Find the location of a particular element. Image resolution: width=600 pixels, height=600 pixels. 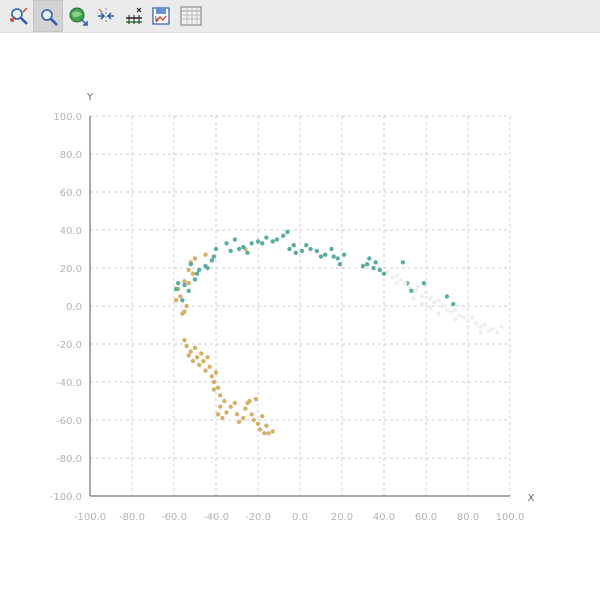

axis-scale-icon is located at coordinates (134, 15).